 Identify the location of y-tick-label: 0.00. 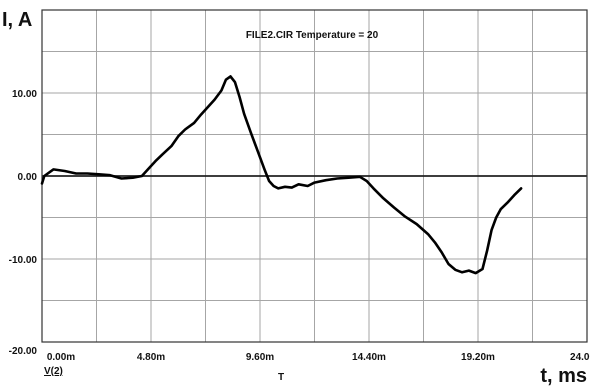
(28, 177).